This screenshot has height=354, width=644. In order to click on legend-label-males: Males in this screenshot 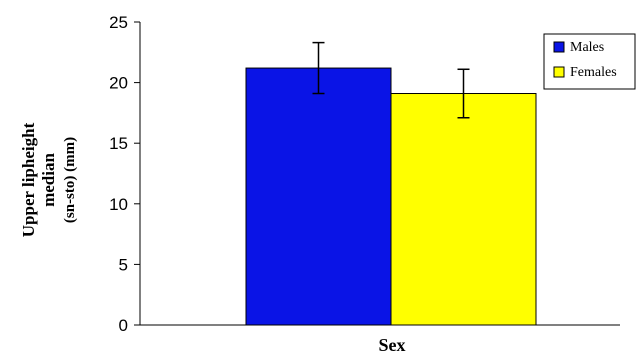, I will do `click(587, 47)`.